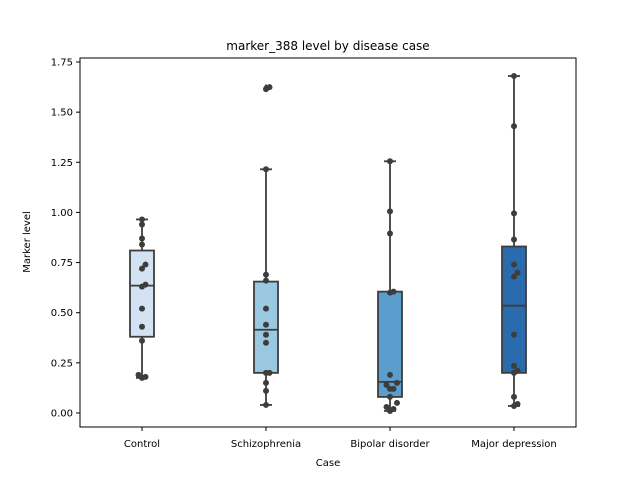 The height and width of the screenshot is (480, 640). I want to click on y-tick-label: 1.00, so click(62, 213).